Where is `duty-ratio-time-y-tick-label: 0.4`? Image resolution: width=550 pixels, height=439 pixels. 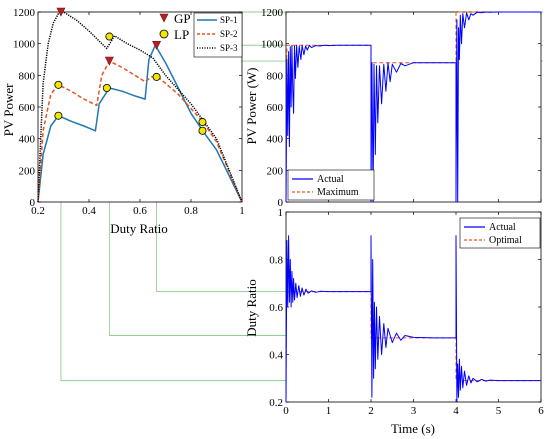 duty-ratio-time-y-tick-label: 0.4 is located at coordinates (276, 356).